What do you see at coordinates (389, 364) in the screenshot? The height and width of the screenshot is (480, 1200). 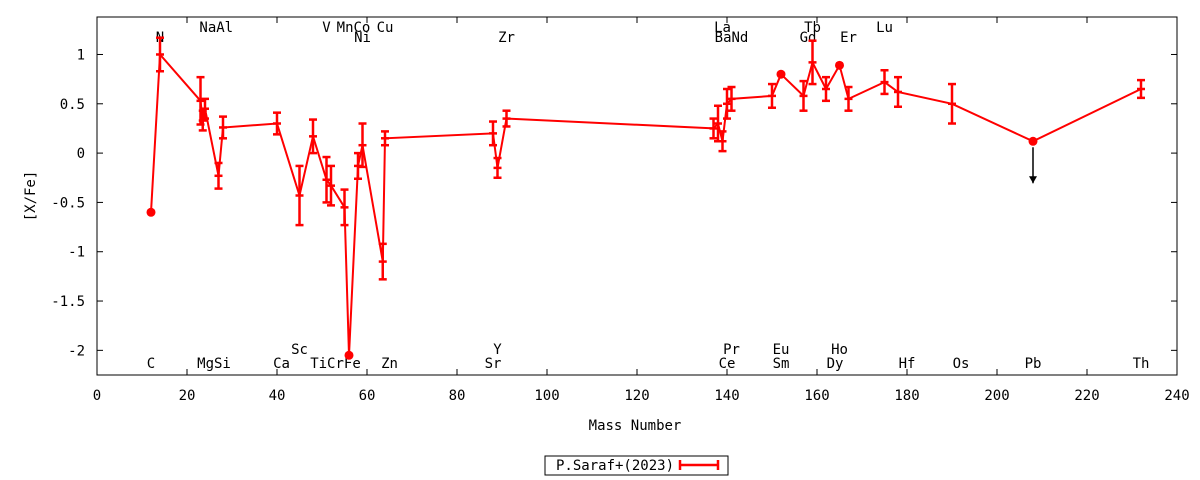 I see `element-label: Zn` at bounding box center [389, 364].